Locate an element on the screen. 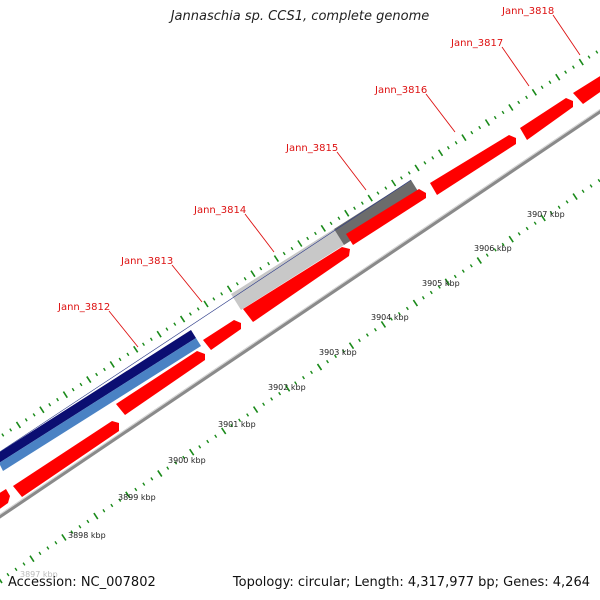  gene-label: Jann_3813 is located at coordinates (146, 261).